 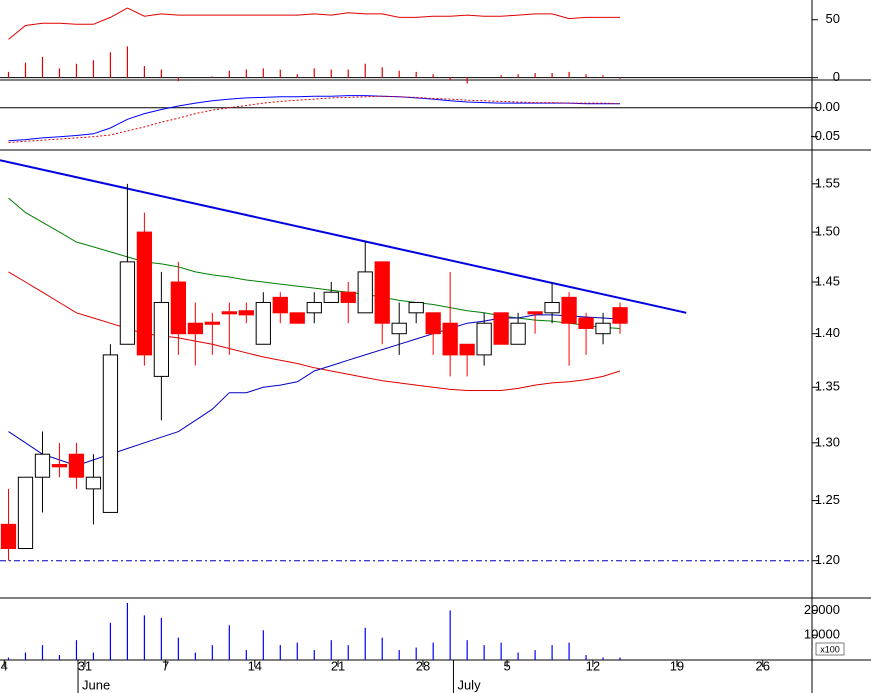 What do you see at coordinates (255, 665) in the screenshot?
I see `x-tick-label: 14` at bounding box center [255, 665].